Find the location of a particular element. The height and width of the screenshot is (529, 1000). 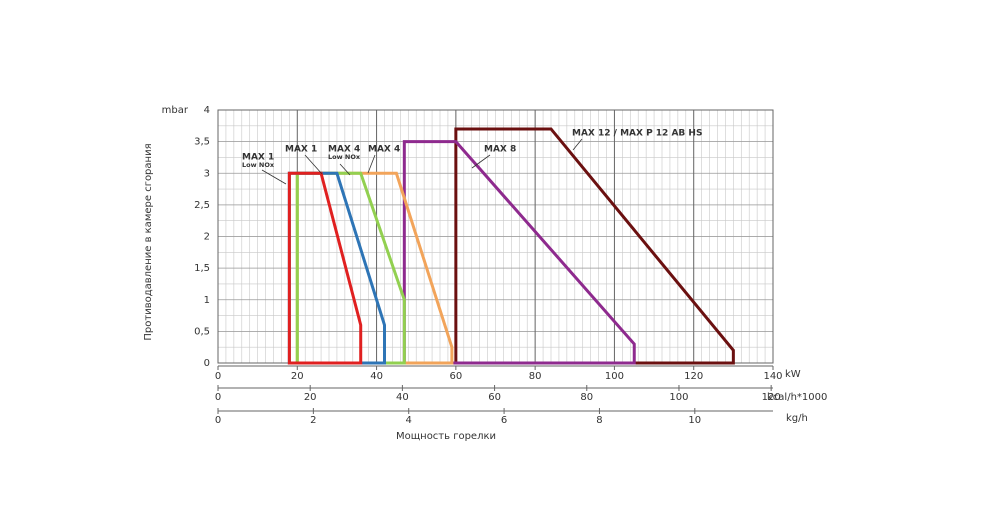

y-tick-label: 2 is located at coordinates (207, 237).